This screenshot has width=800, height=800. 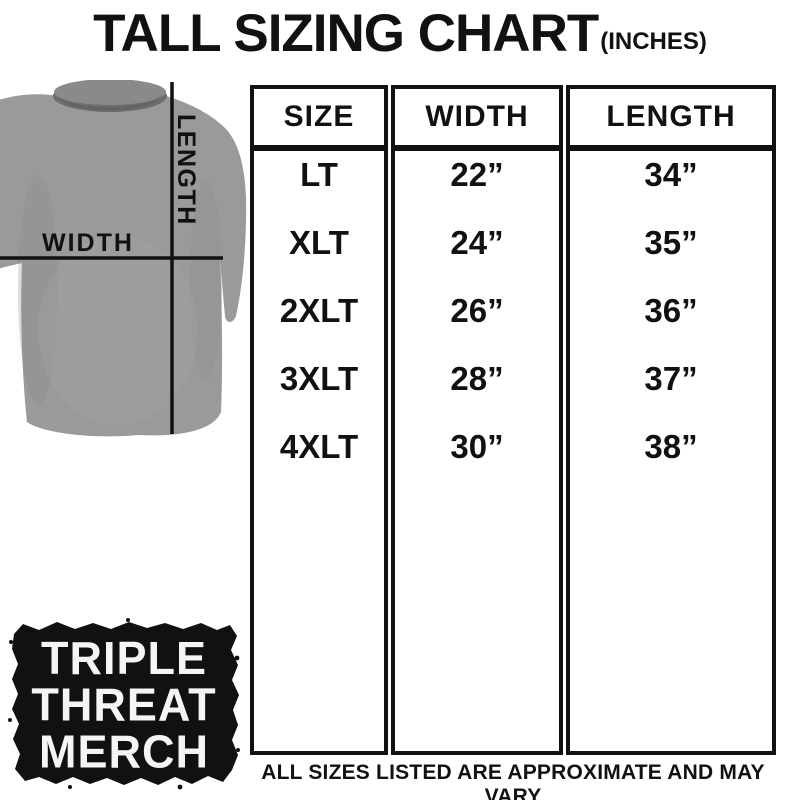 I want to click on shade-right, so click(x=206, y=280).